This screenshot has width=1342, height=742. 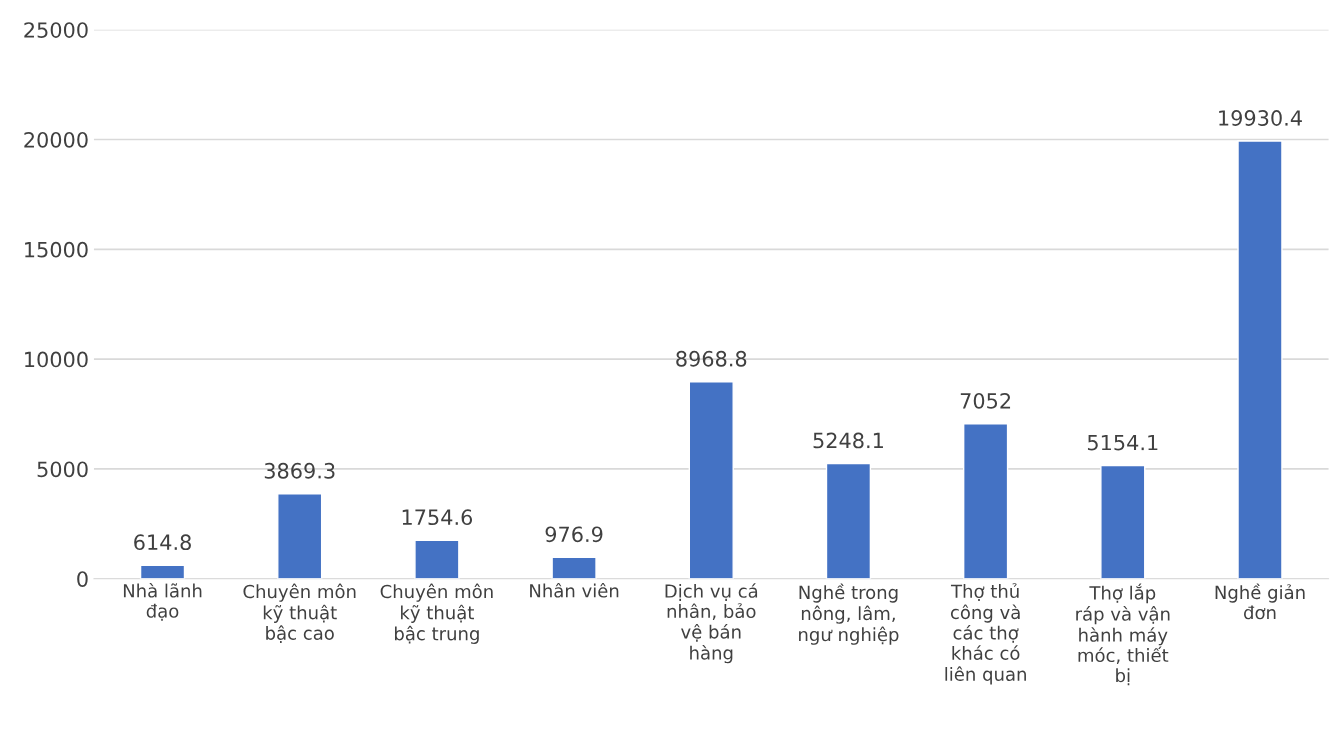 What do you see at coordinates (299, 470) in the screenshot?
I see `data-label: 3869.3` at bounding box center [299, 470].